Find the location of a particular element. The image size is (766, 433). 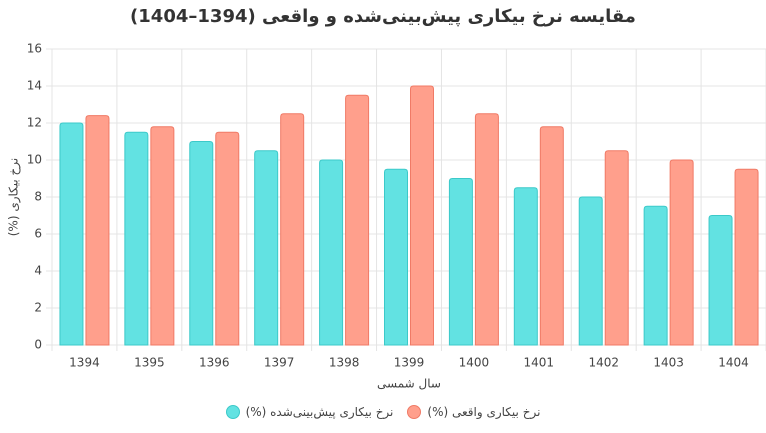

x-tick-label: 1395 is located at coordinates (149, 363).